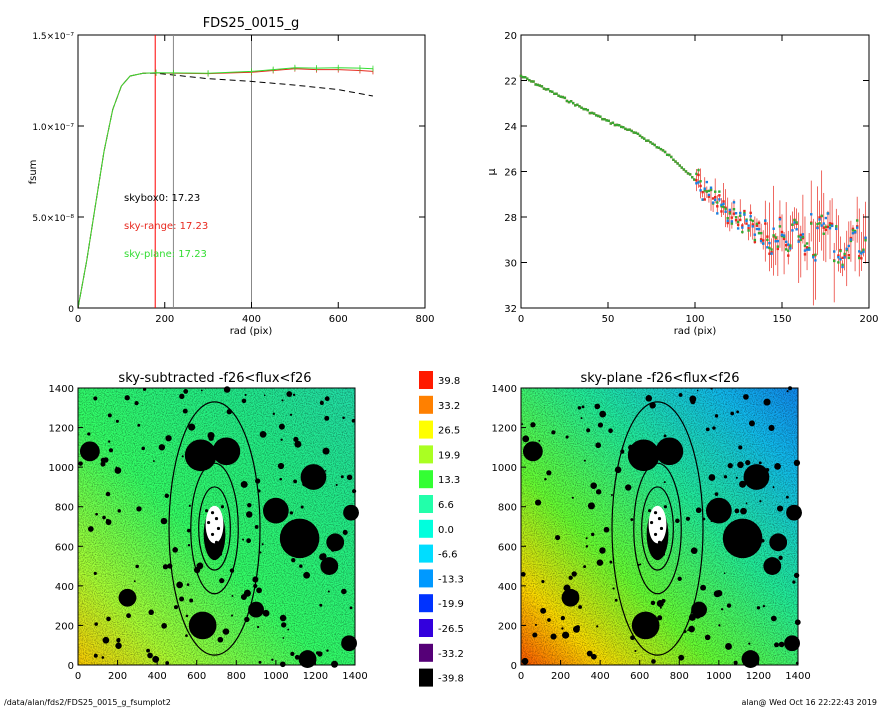  I want to click on y-tick-label: 32, so click(510, 309).